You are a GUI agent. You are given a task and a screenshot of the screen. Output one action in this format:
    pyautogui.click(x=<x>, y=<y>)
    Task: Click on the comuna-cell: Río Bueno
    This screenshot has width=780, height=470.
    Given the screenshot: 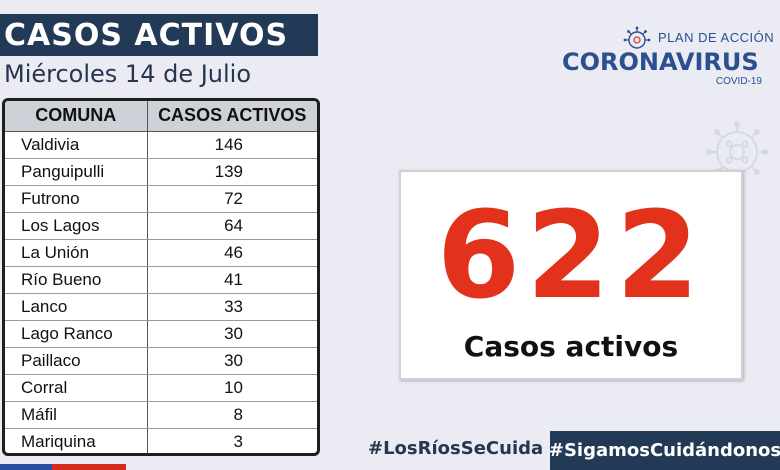 What is the action you would take?
    pyautogui.click(x=76, y=280)
    